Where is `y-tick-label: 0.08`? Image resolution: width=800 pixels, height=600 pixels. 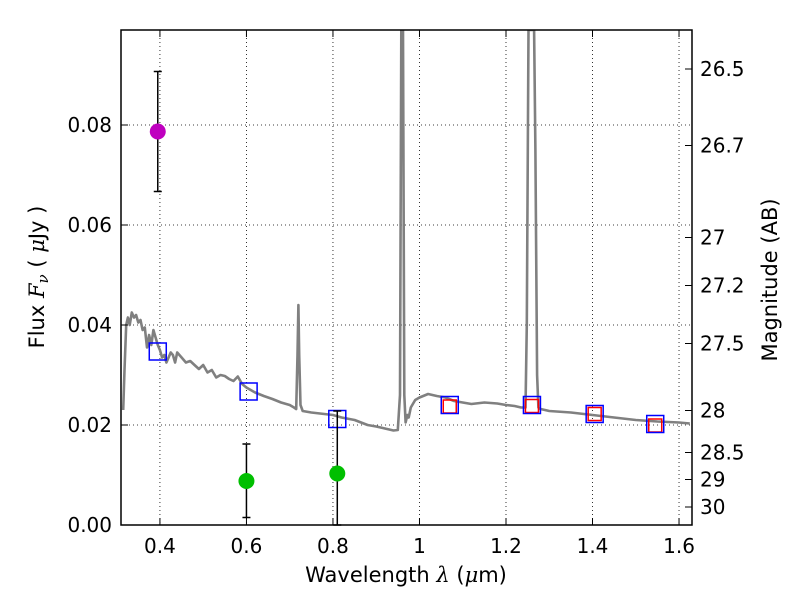 y-tick-label: 0.08 is located at coordinates (89, 125).